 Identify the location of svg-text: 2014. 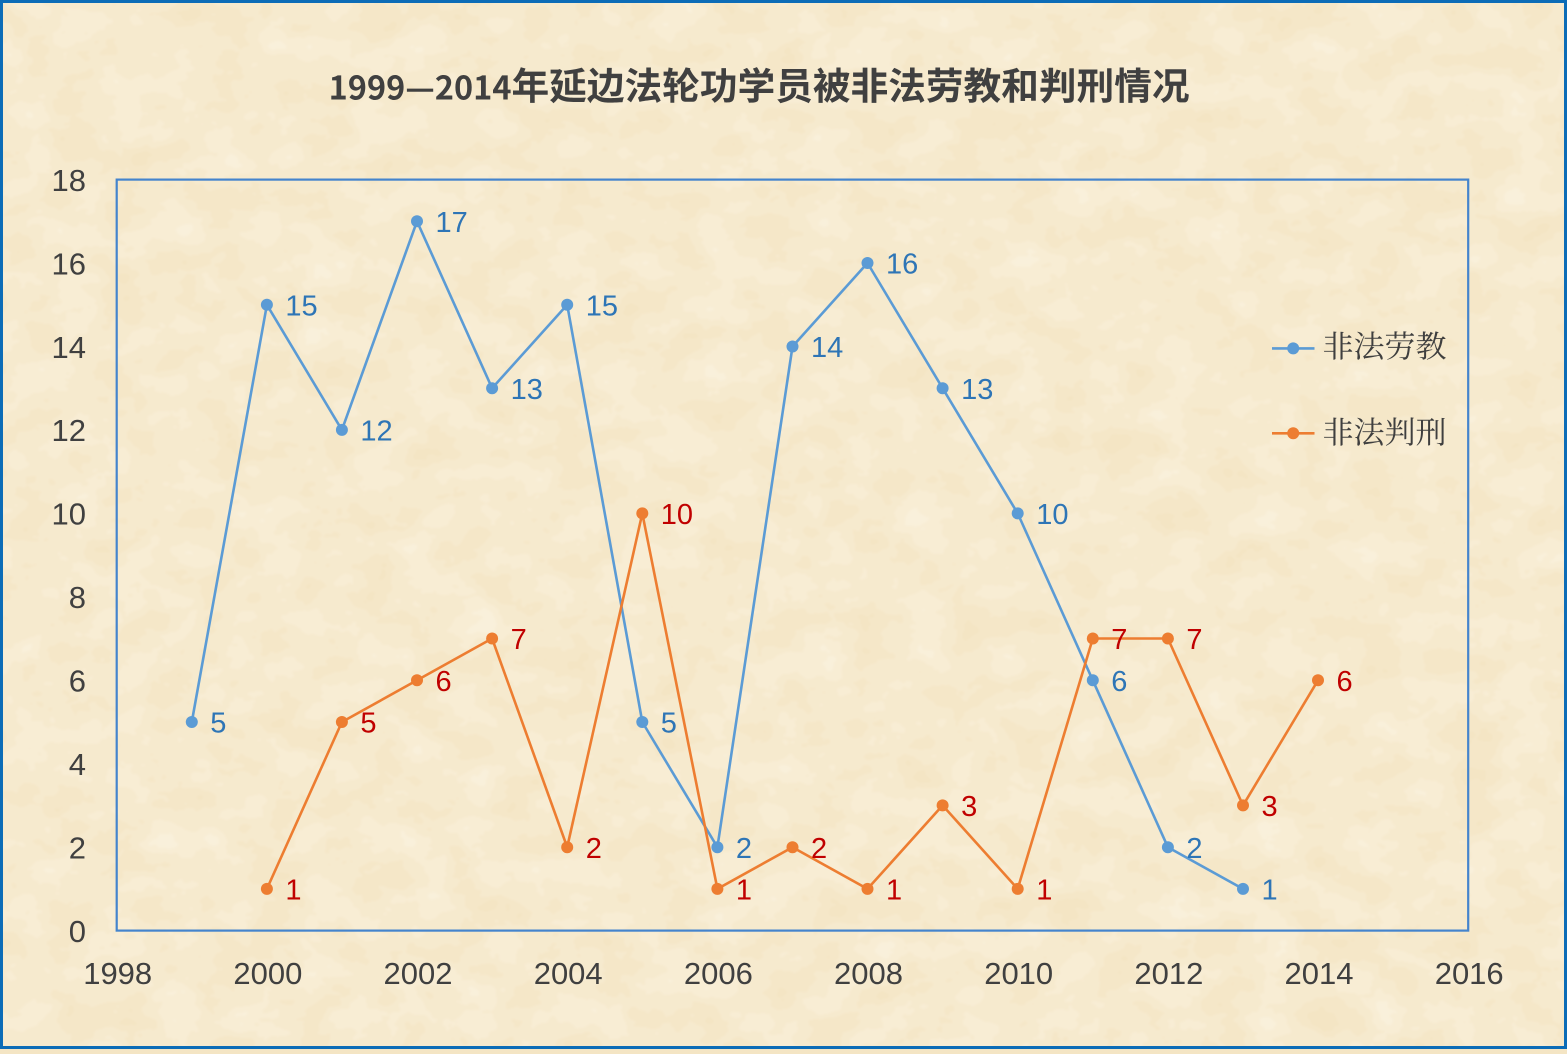
(1319, 973).